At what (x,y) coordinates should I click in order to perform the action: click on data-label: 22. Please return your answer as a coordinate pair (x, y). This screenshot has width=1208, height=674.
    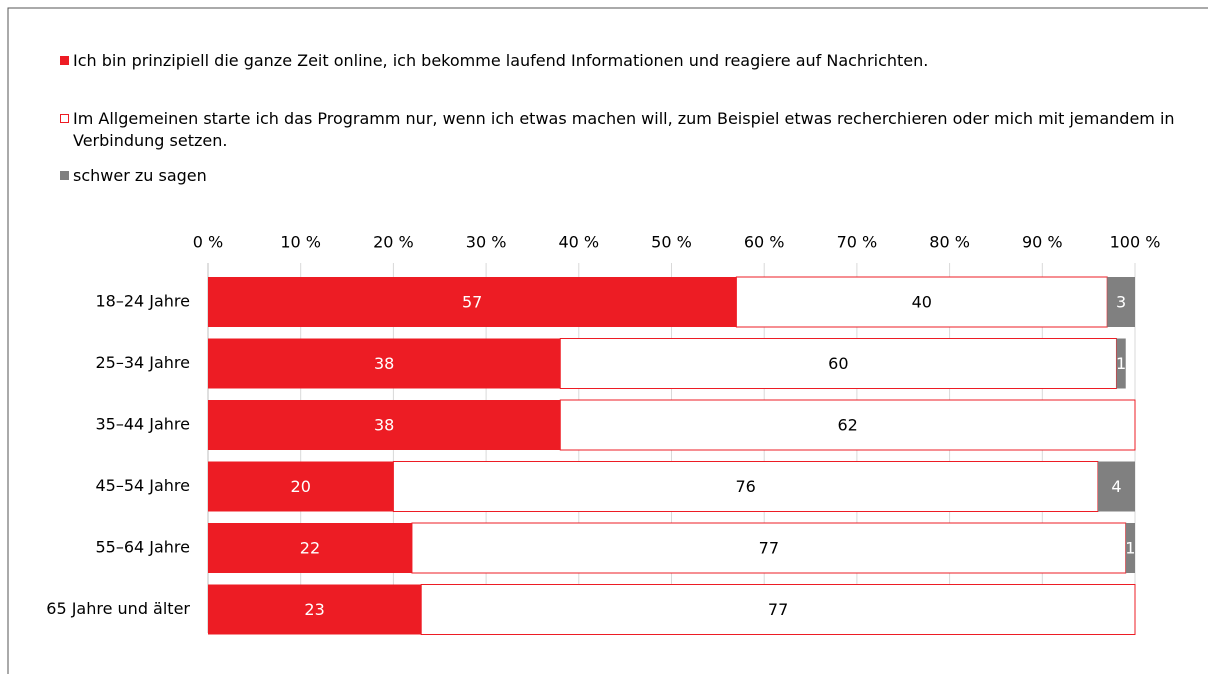
    Looking at the image, I should click on (310, 548).